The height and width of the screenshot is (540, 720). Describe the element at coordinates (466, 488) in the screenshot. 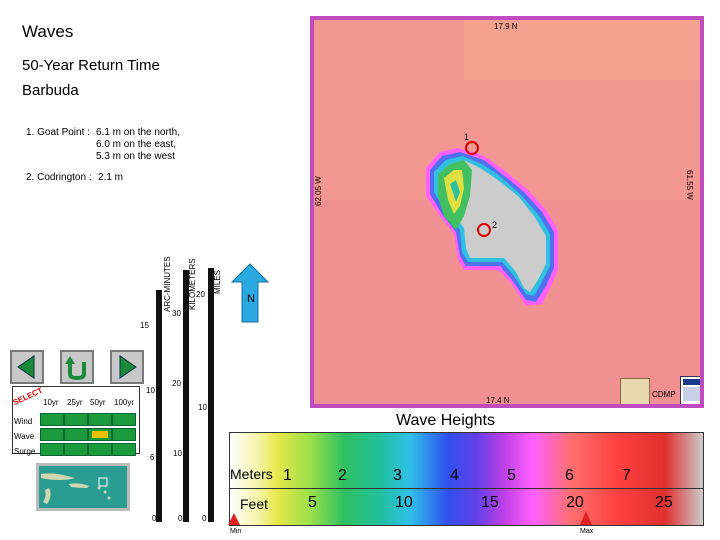

I see `scale-divider` at that location.